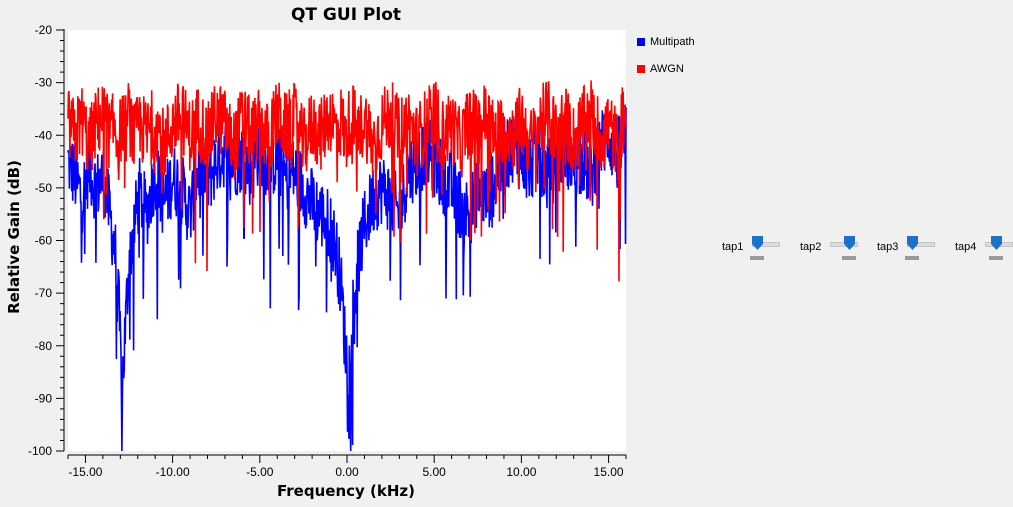 The height and width of the screenshot is (507, 1013). I want to click on x-tick-label: 5.00, so click(435, 472).